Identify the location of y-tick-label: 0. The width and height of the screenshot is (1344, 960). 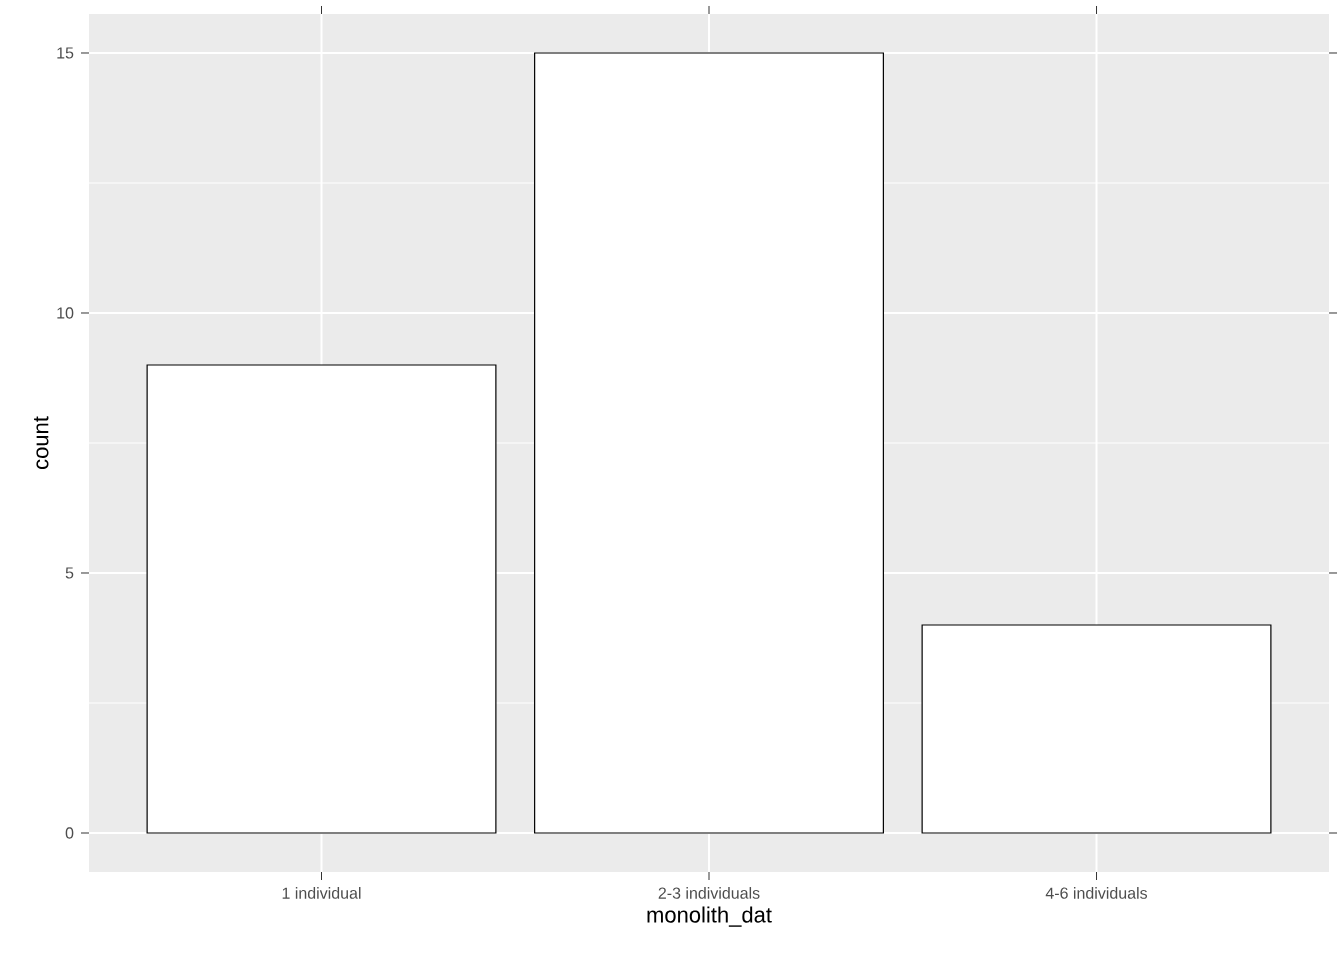
(69, 833).